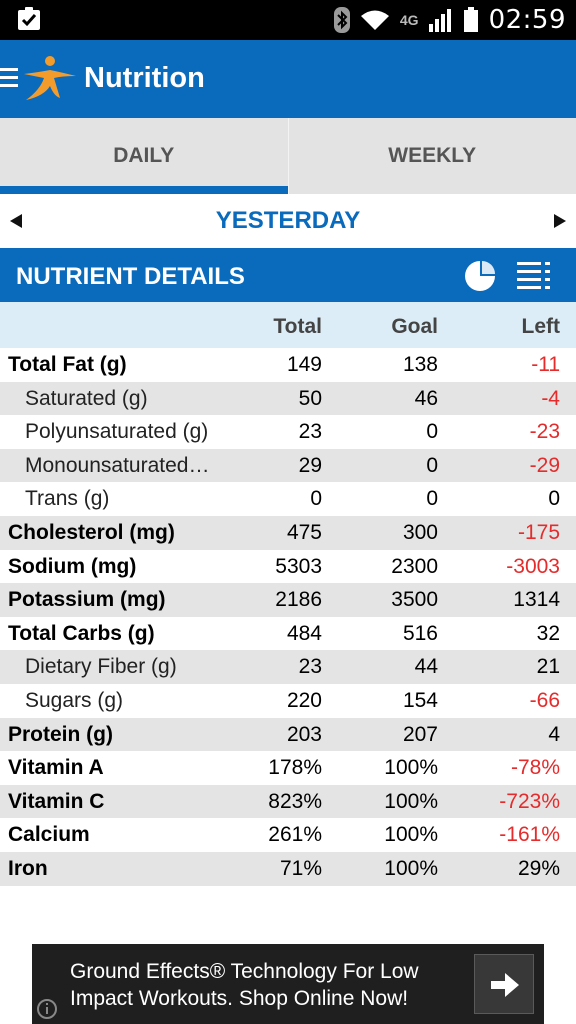 The width and height of the screenshot is (576, 1024). I want to click on period-tabs: DAILY WEEKLY, so click(288, 156).